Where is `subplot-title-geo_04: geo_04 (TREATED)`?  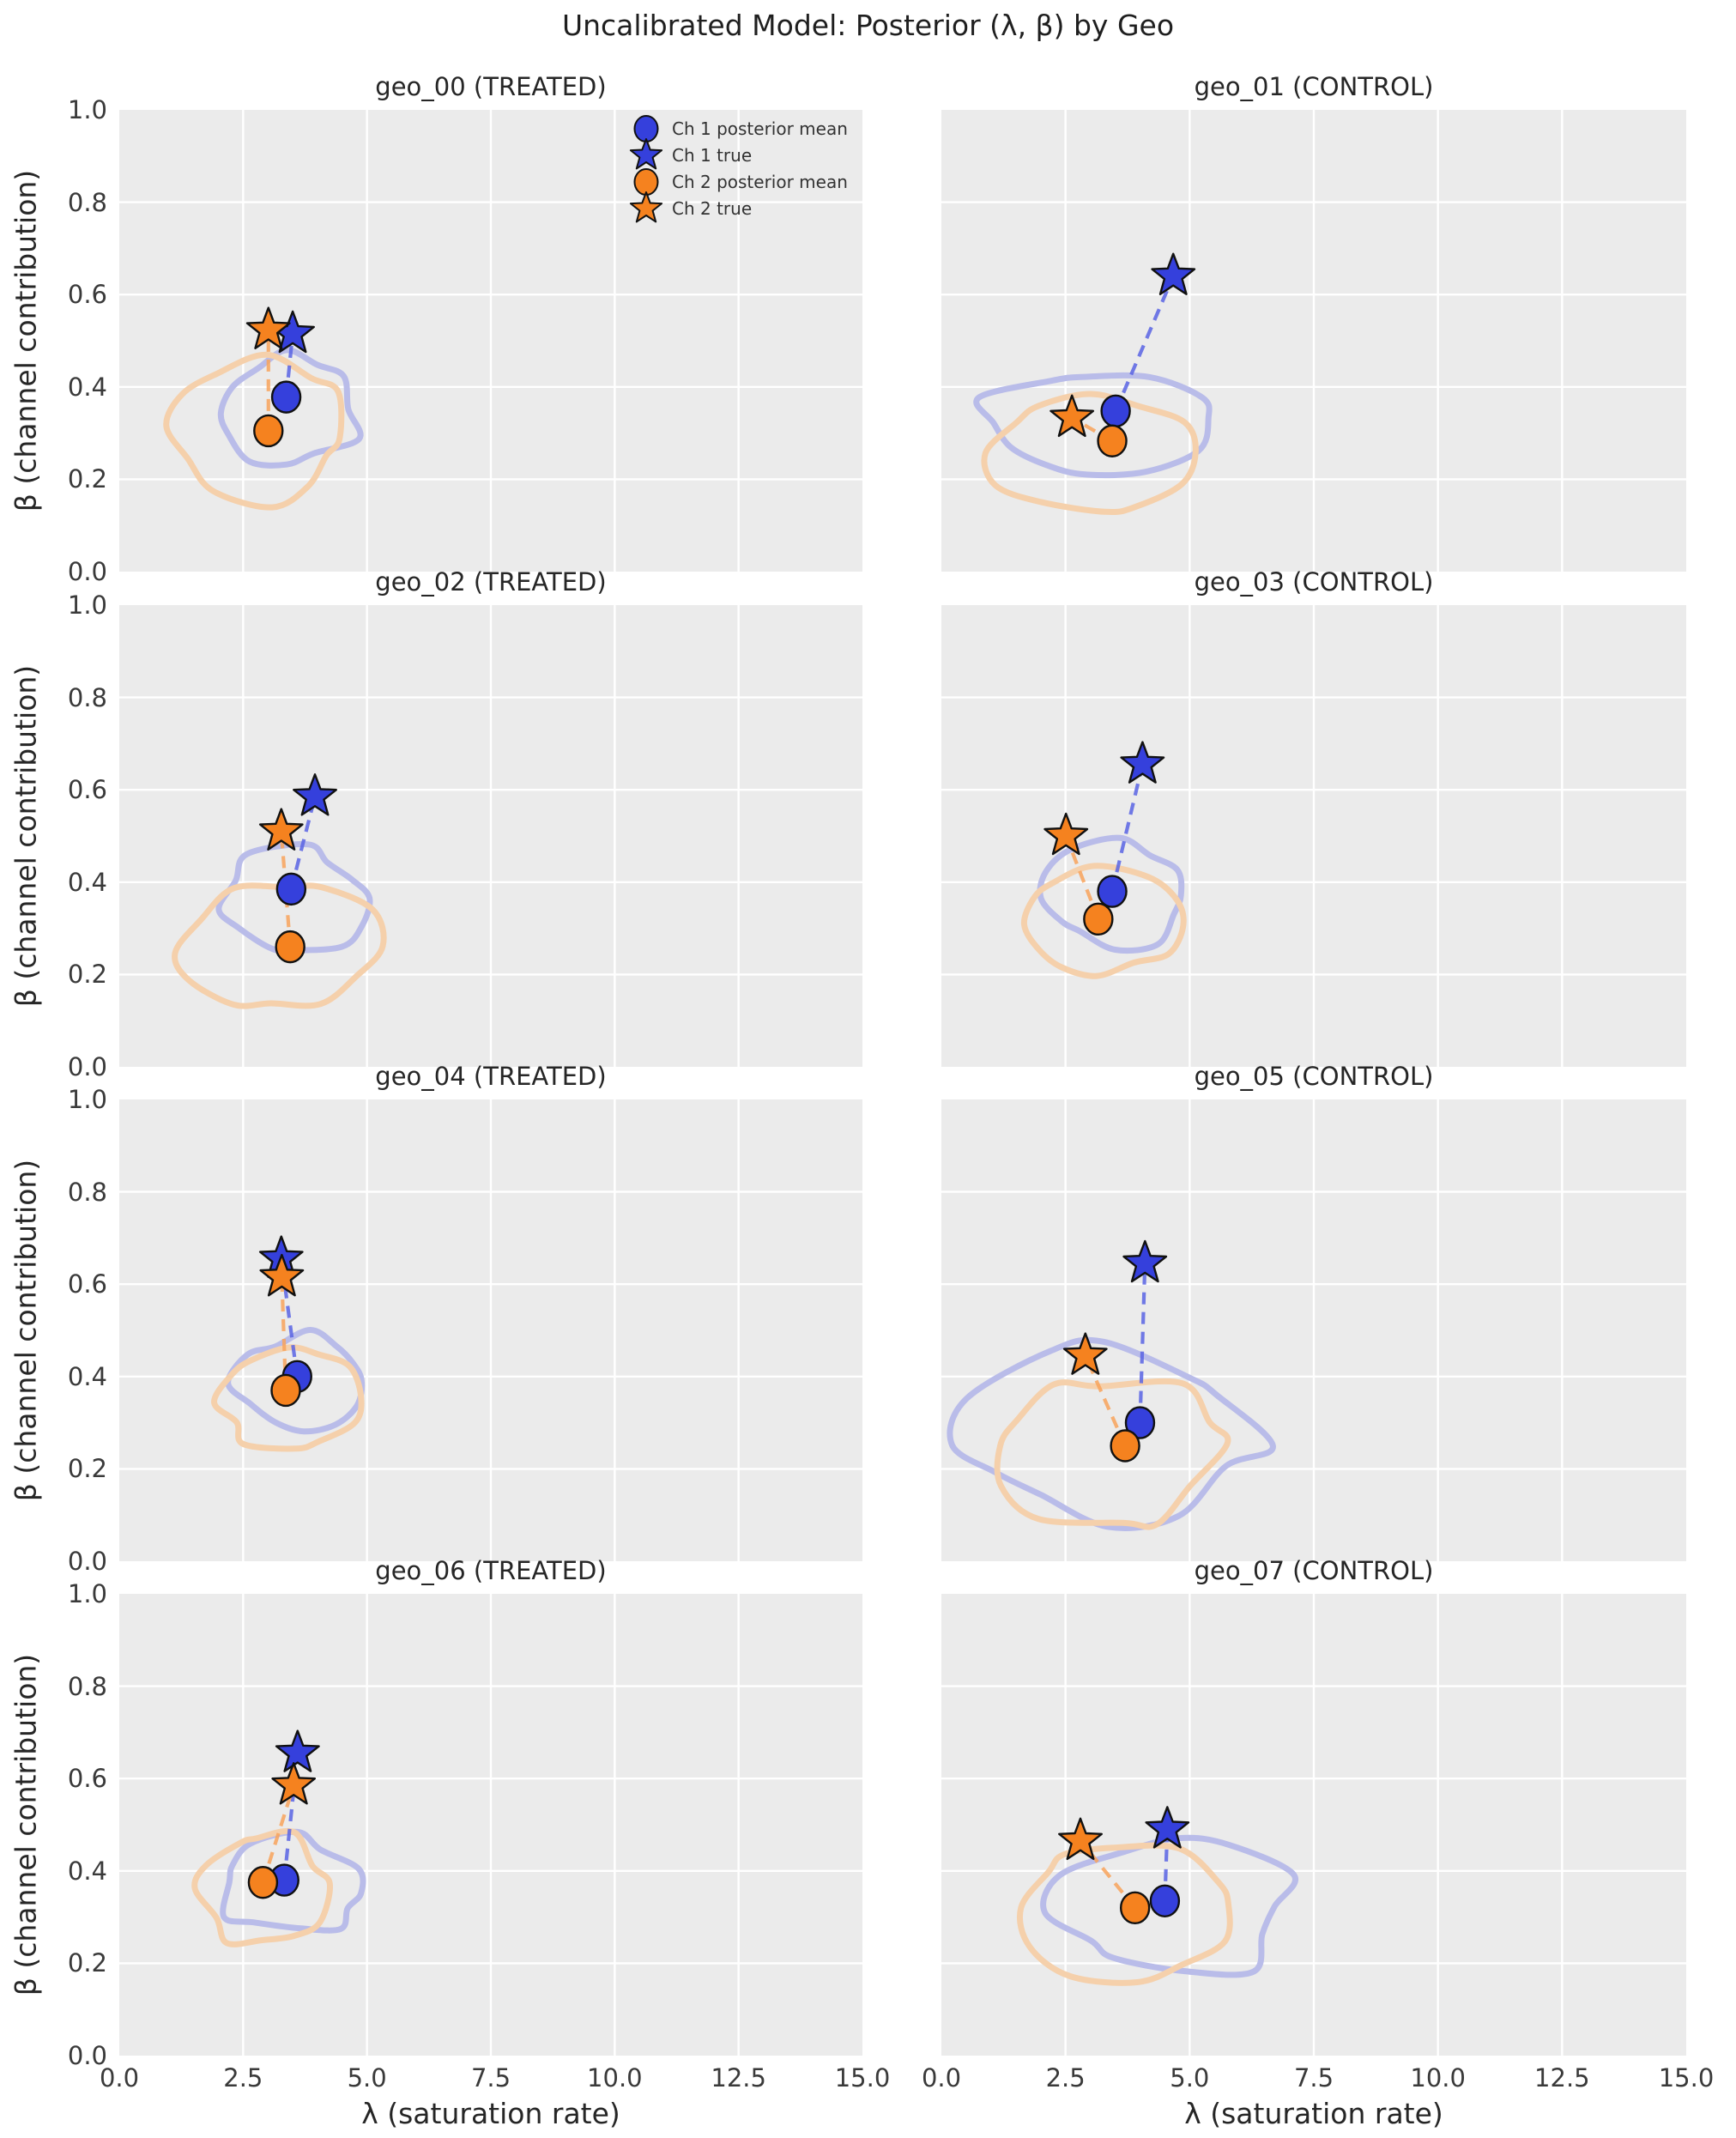 subplot-title-geo_04: geo_04 (TREATED) is located at coordinates (491, 1076).